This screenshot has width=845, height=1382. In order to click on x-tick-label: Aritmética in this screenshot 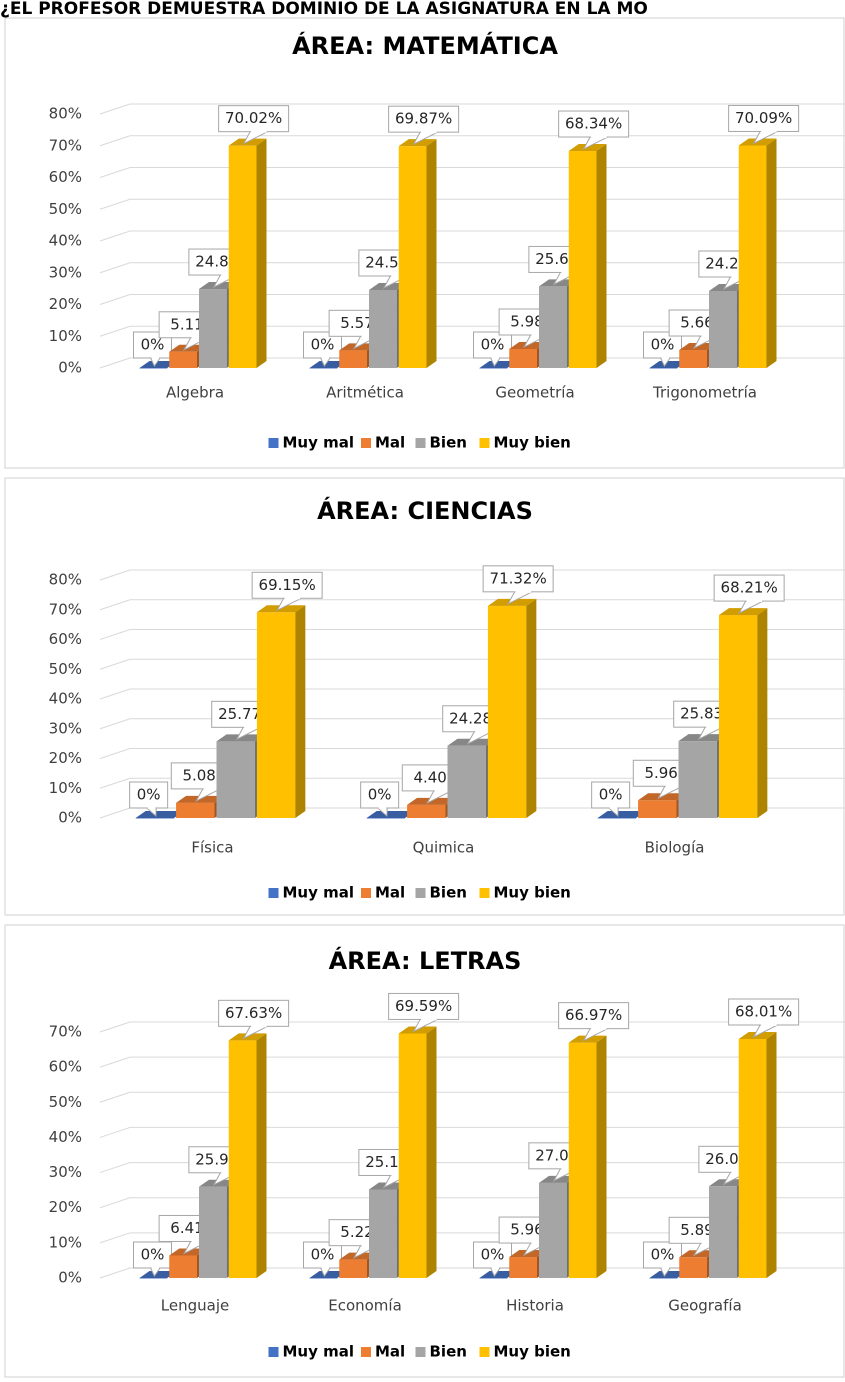, I will do `click(365, 393)`.